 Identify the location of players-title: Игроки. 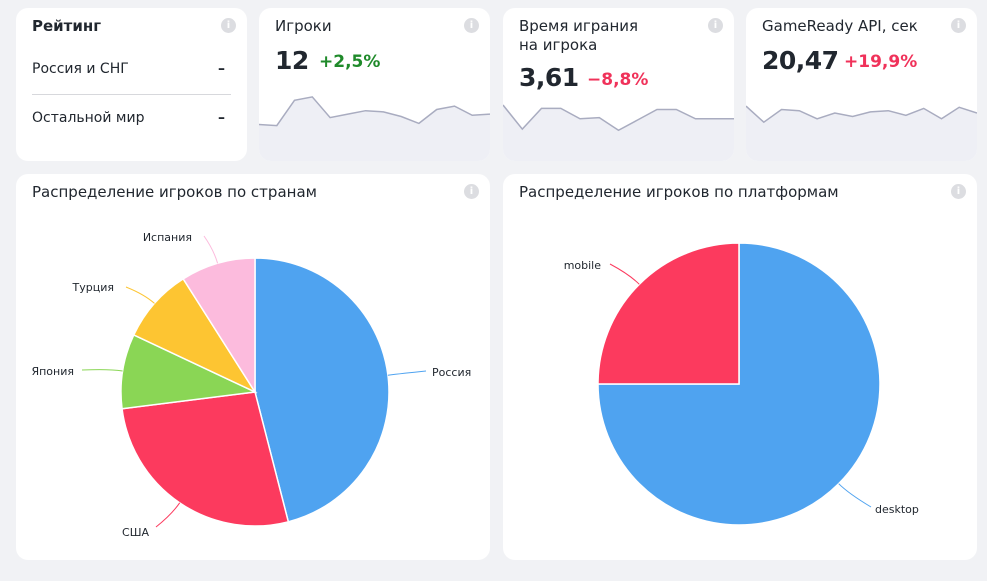
(303, 26).